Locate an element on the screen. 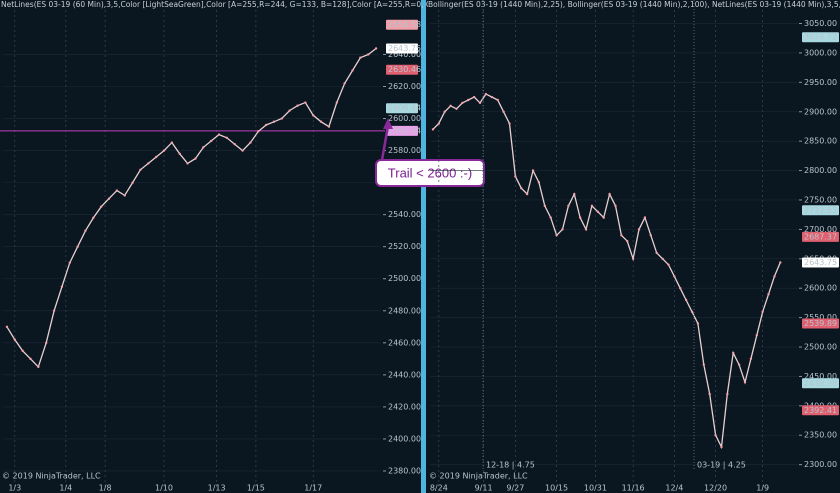 The height and width of the screenshot is (493, 840). price-label: 2392.41 is located at coordinates (820, 410).